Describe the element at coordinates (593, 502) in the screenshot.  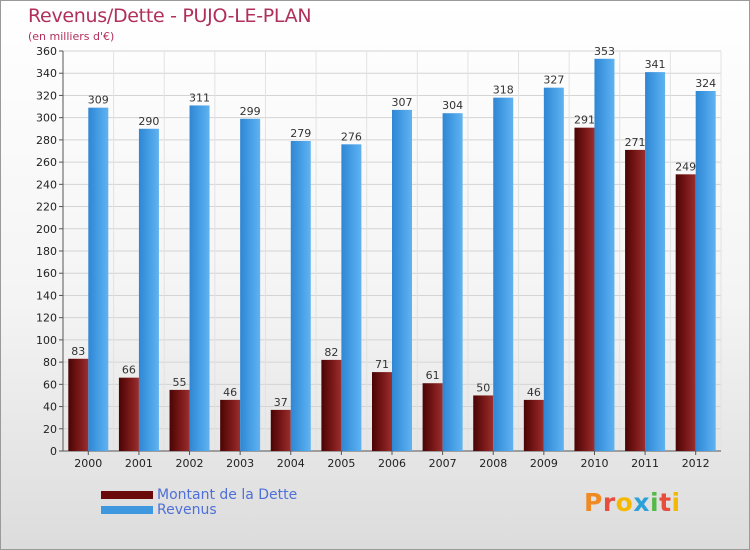
I see `logo-letter: P` at that location.